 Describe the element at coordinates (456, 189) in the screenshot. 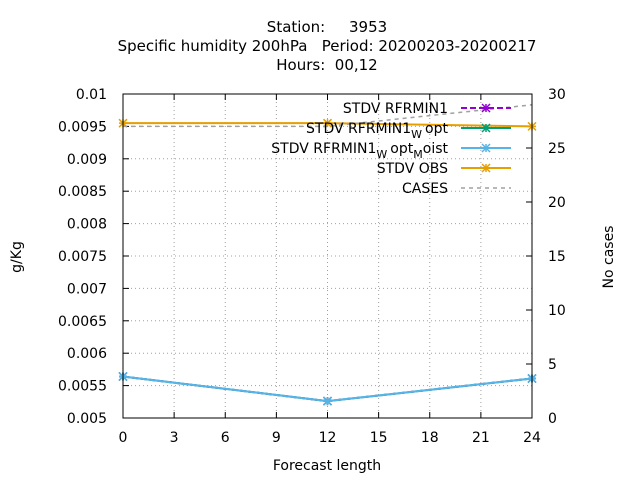

I see `legend-entry: CASES` at that location.